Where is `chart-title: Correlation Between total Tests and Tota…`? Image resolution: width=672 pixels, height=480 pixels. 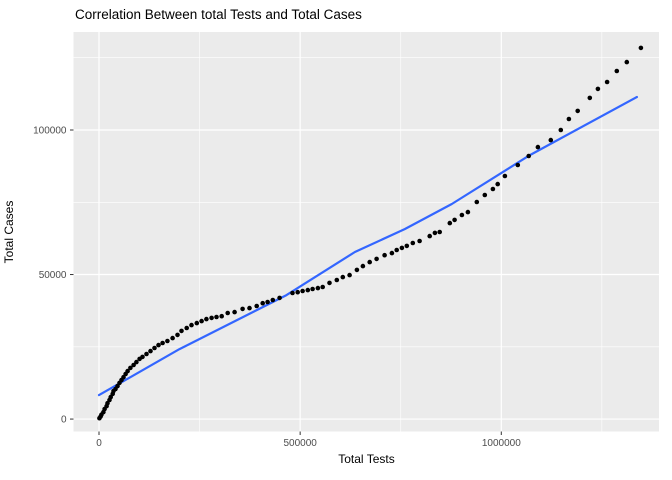 chart-title: Correlation Between total Tests and Tota… is located at coordinates (218, 14).